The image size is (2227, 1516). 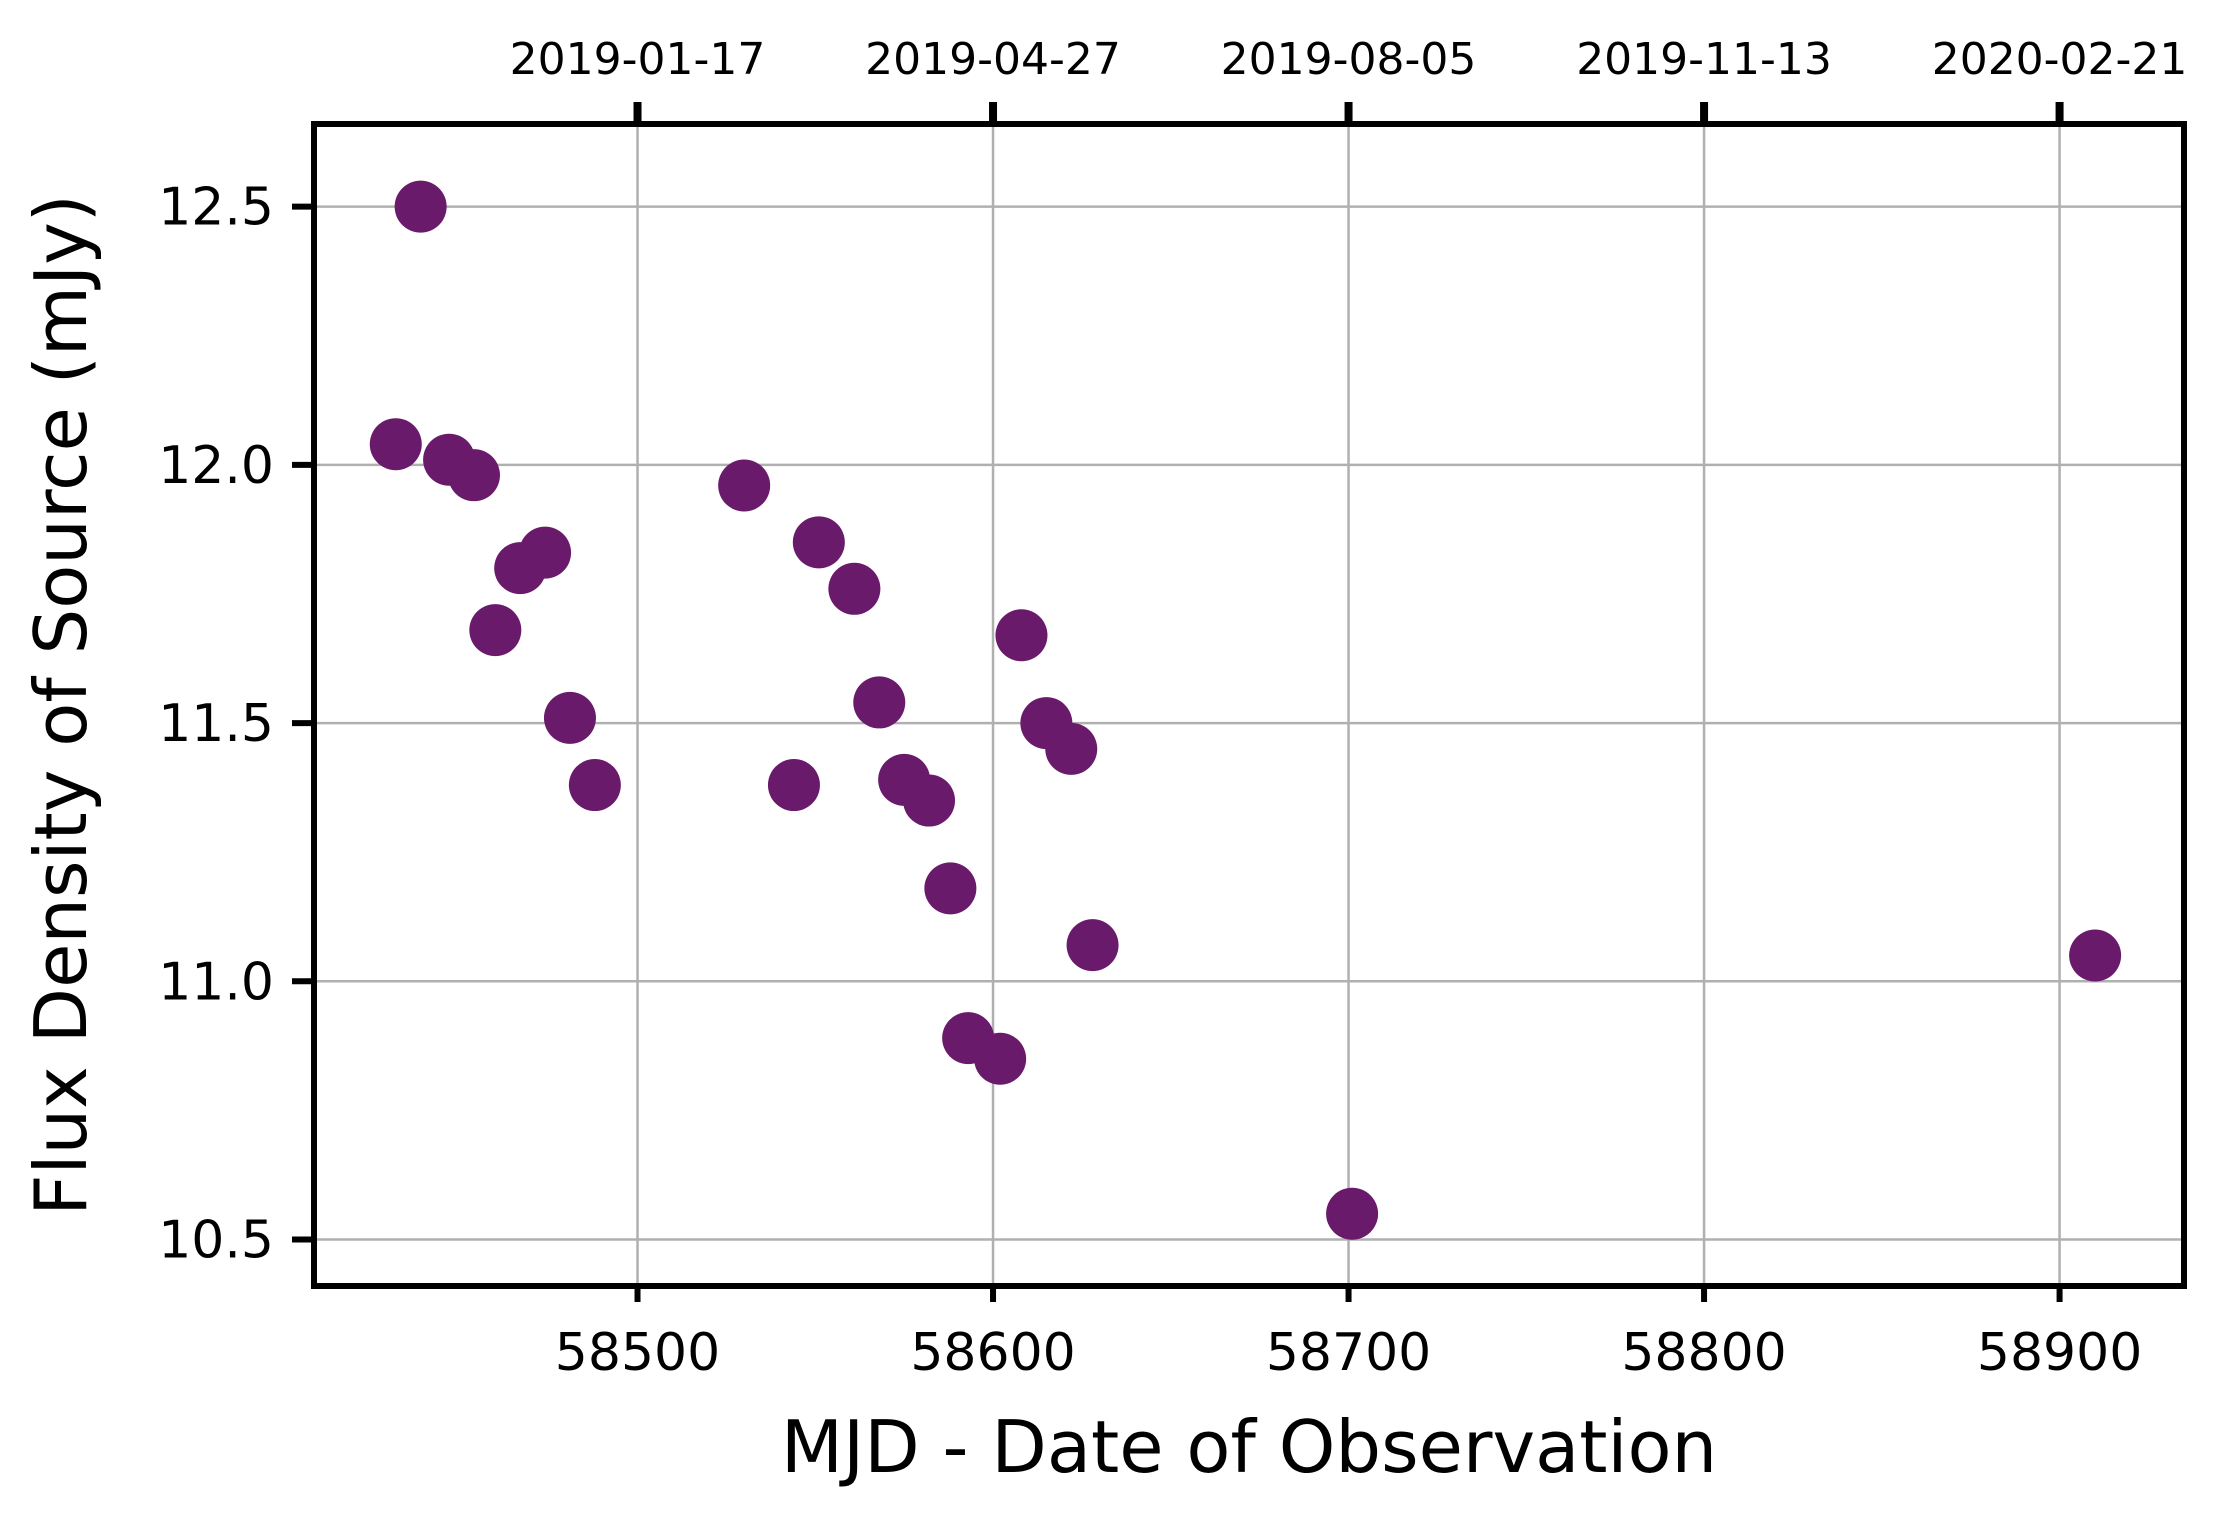 I want to click on y-axis-label: Flux Density of Source (mJy), so click(x=61, y=705).